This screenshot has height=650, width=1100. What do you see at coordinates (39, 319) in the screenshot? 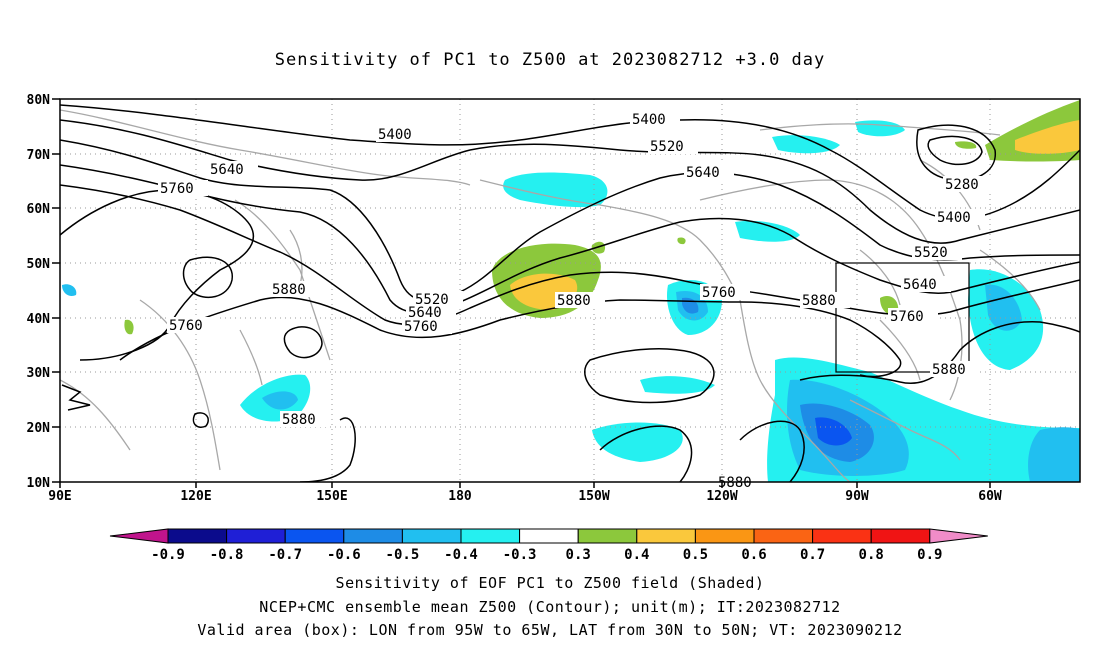
I see `lat-label: 40N` at bounding box center [39, 319].